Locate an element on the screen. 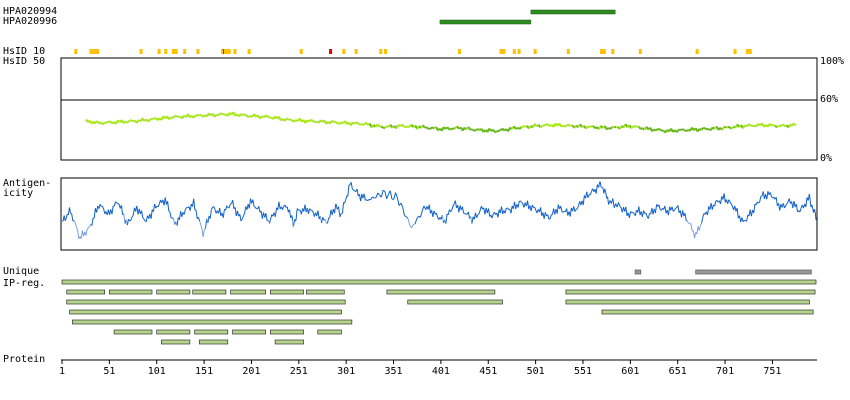 The height and width of the screenshot is (400, 850). antibody-label-2: HPA020996 is located at coordinates (30, 21).